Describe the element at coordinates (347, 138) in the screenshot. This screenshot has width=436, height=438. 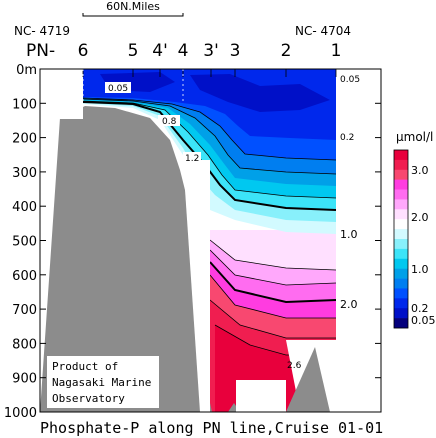
I see `contour-label: 0.2` at that location.